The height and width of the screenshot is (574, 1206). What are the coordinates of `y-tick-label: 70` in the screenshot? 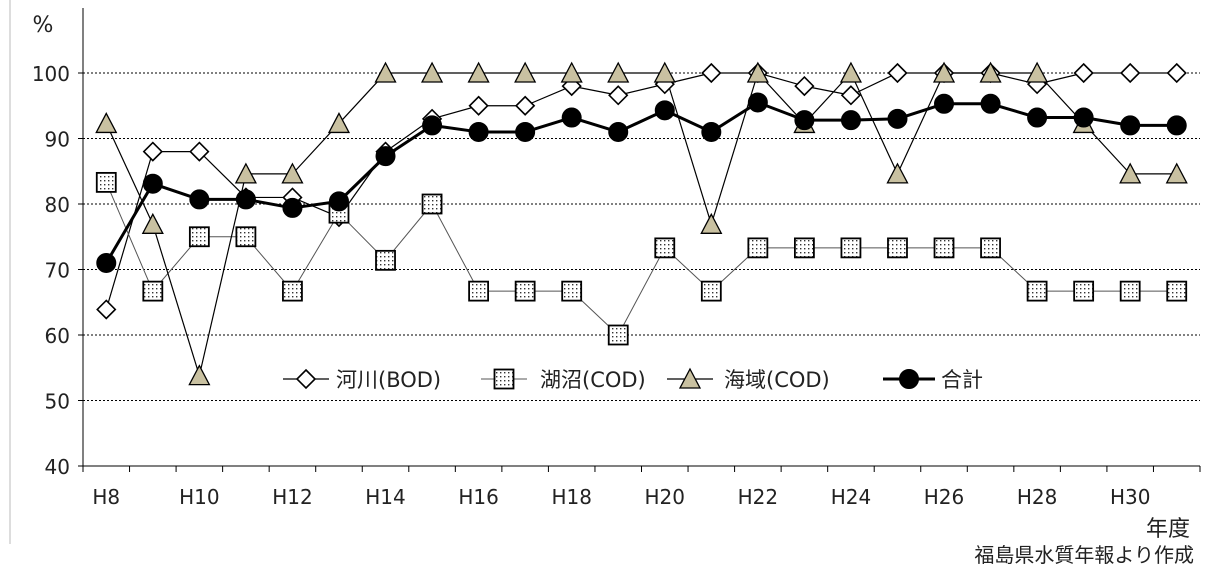 It's located at (57, 271).